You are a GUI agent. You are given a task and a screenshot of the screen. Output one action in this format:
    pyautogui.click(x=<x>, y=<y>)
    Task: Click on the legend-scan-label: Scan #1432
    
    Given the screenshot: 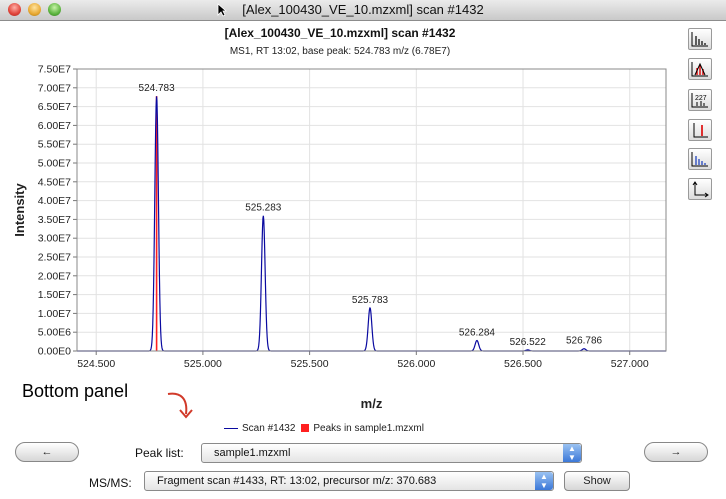 What is the action you would take?
    pyautogui.click(x=269, y=428)
    